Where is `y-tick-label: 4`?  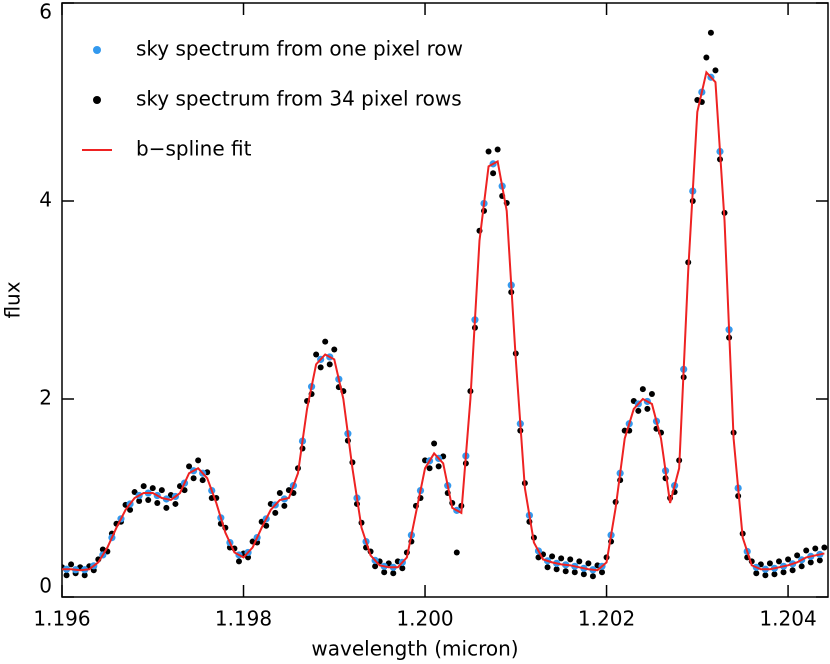 y-tick-label: 4 is located at coordinates (45, 200).